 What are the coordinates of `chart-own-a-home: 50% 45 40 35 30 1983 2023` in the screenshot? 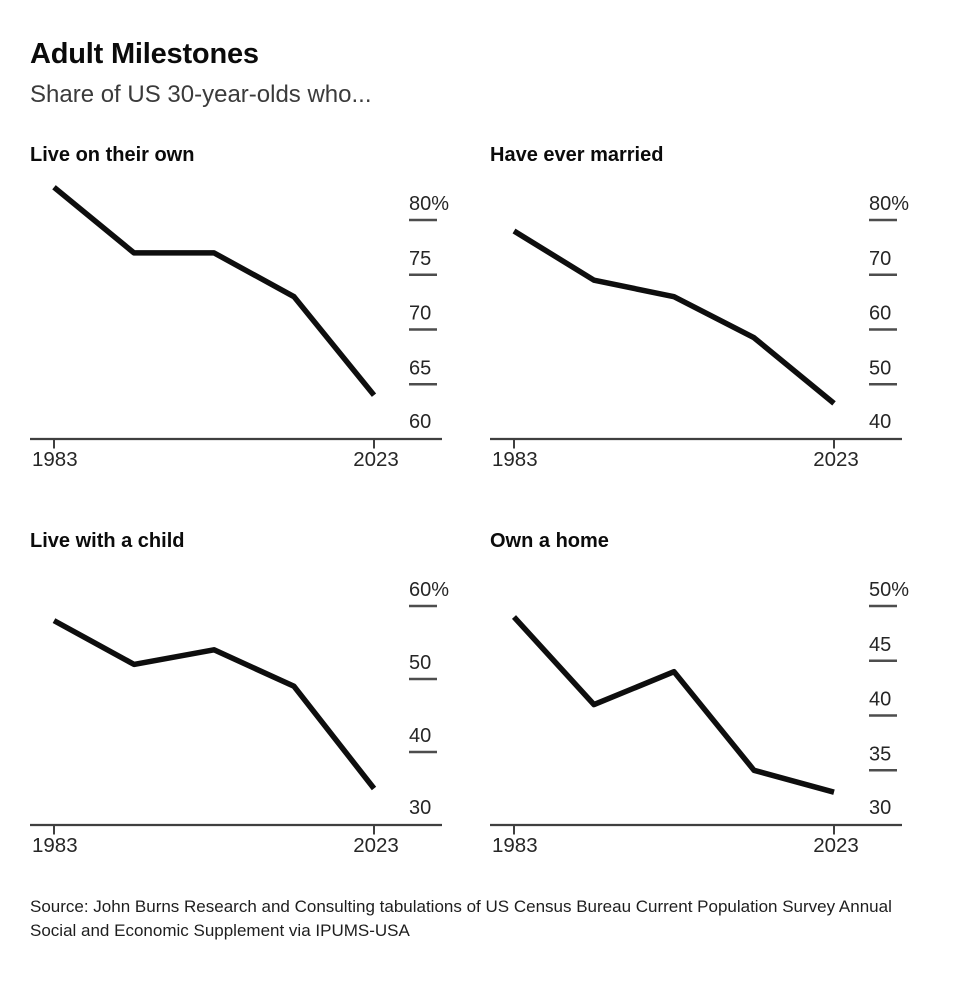 It's located at (699, 718).